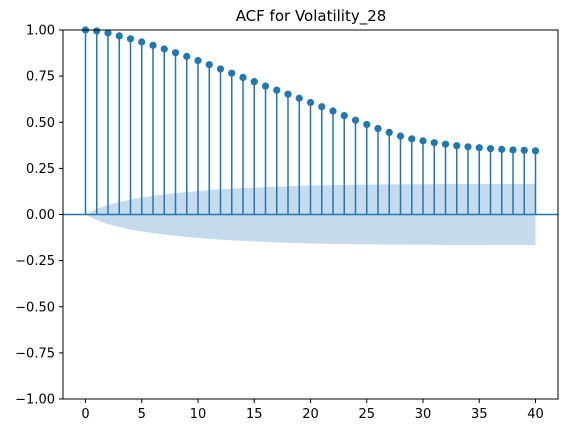 The height and width of the screenshot is (433, 568). What do you see at coordinates (35, 353) in the screenshot?
I see `y-tick-label: −0.75` at bounding box center [35, 353].